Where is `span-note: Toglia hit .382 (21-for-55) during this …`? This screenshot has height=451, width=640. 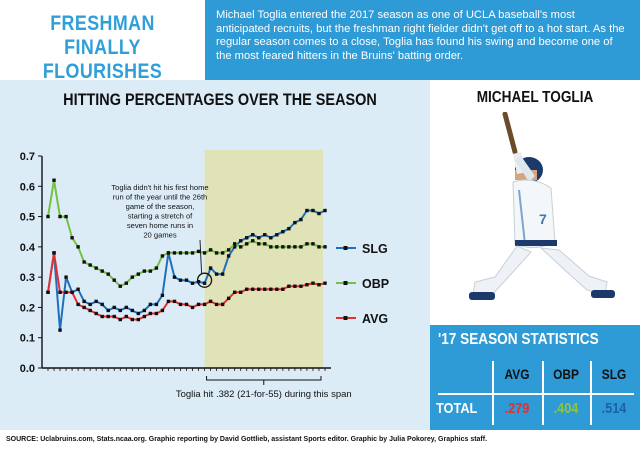 span-note: Toglia hit .382 (21-for-55) during this … is located at coordinates (264, 394).